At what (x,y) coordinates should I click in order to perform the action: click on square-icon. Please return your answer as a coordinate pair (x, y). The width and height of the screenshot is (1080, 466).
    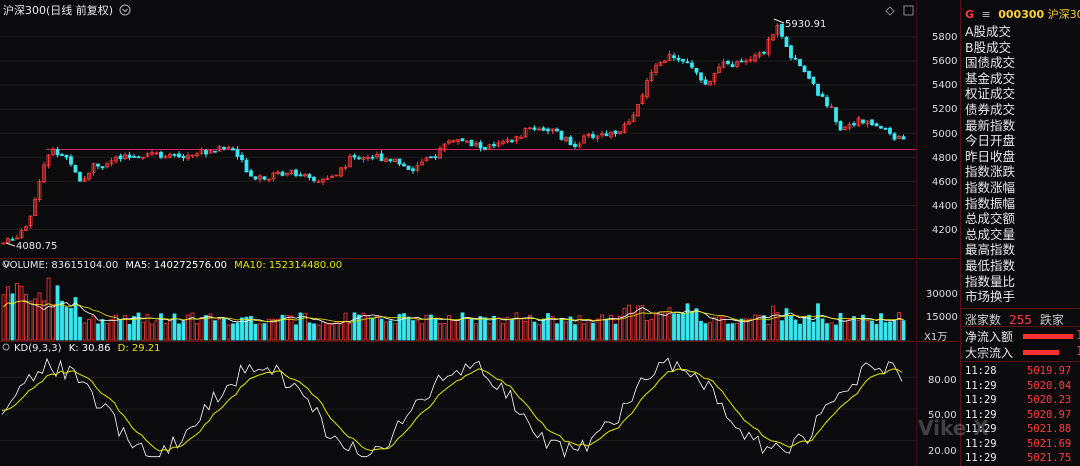
    Looking at the image, I should click on (908, 10).